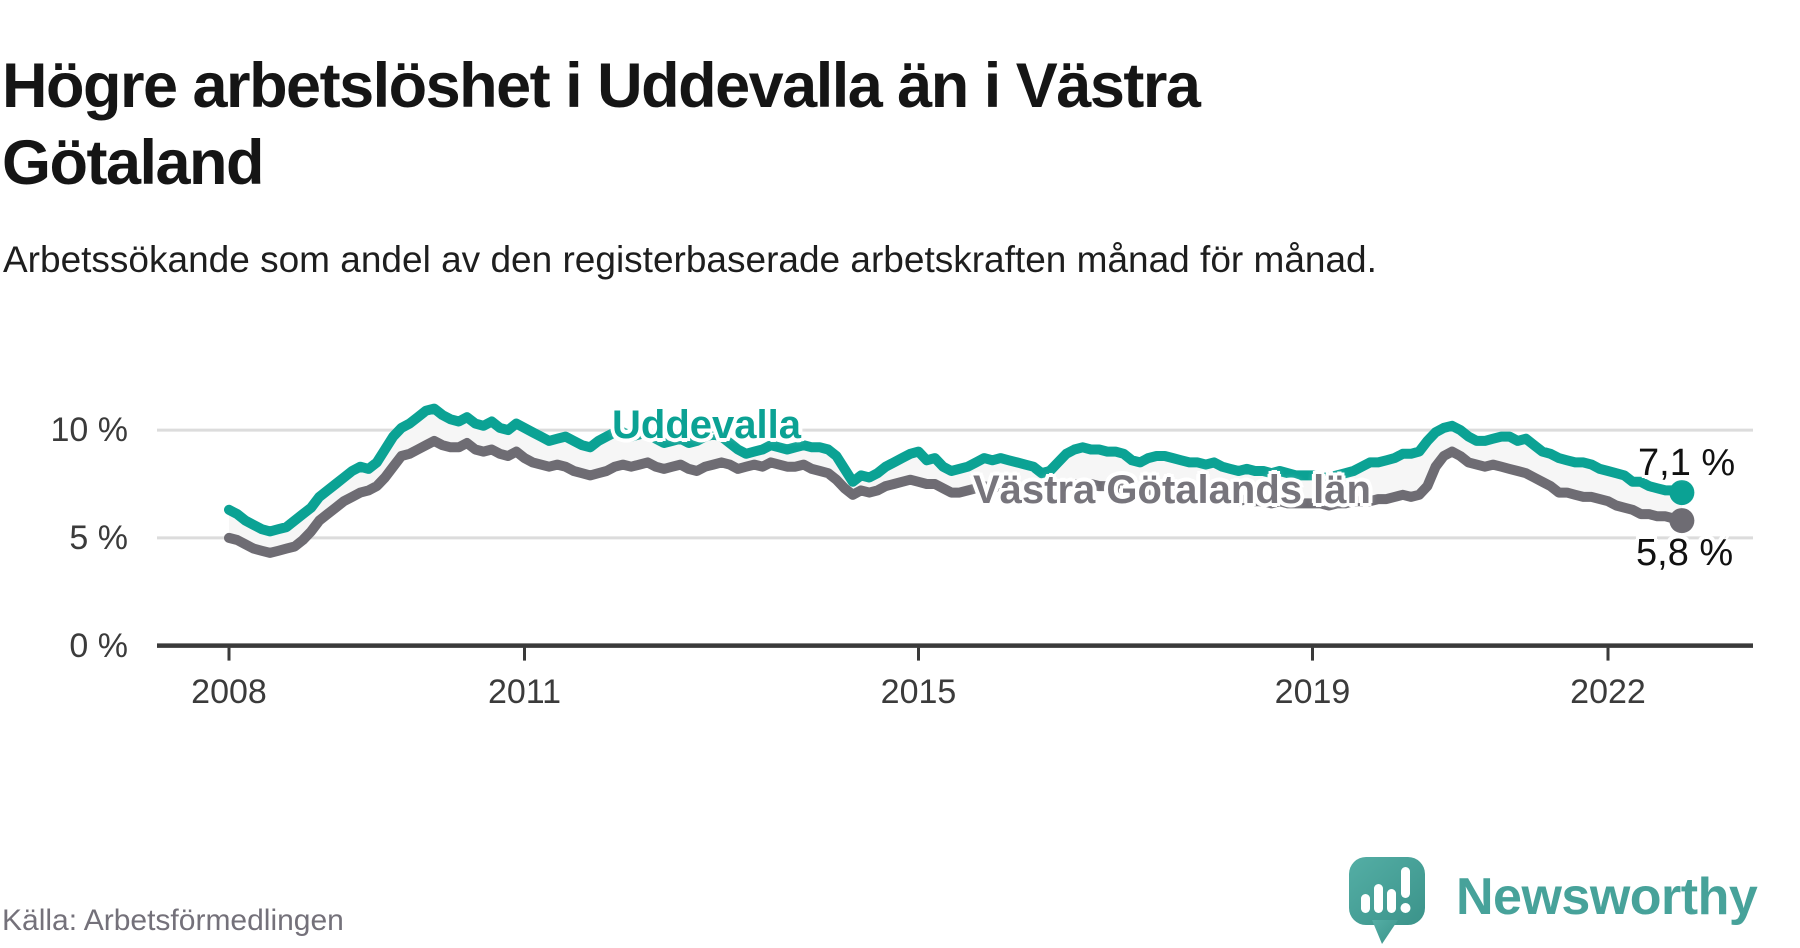 The height and width of the screenshot is (948, 1800). I want to click on y-axis-tick-label: 0 %, so click(98, 645).